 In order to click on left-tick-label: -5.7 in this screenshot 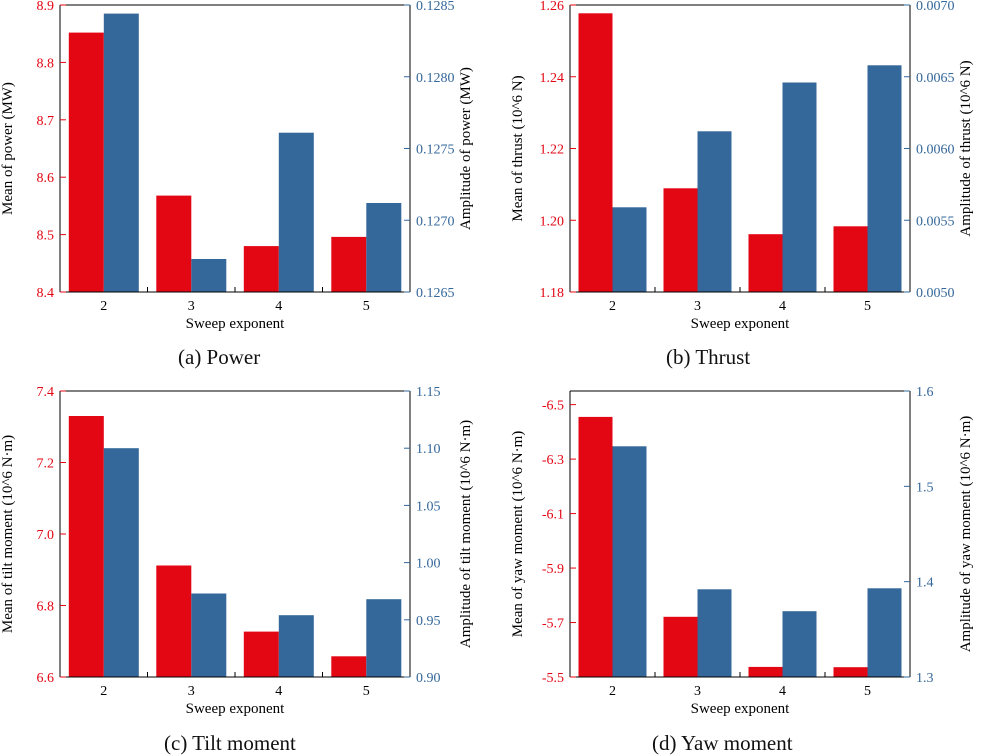, I will do `click(553, 624)`.